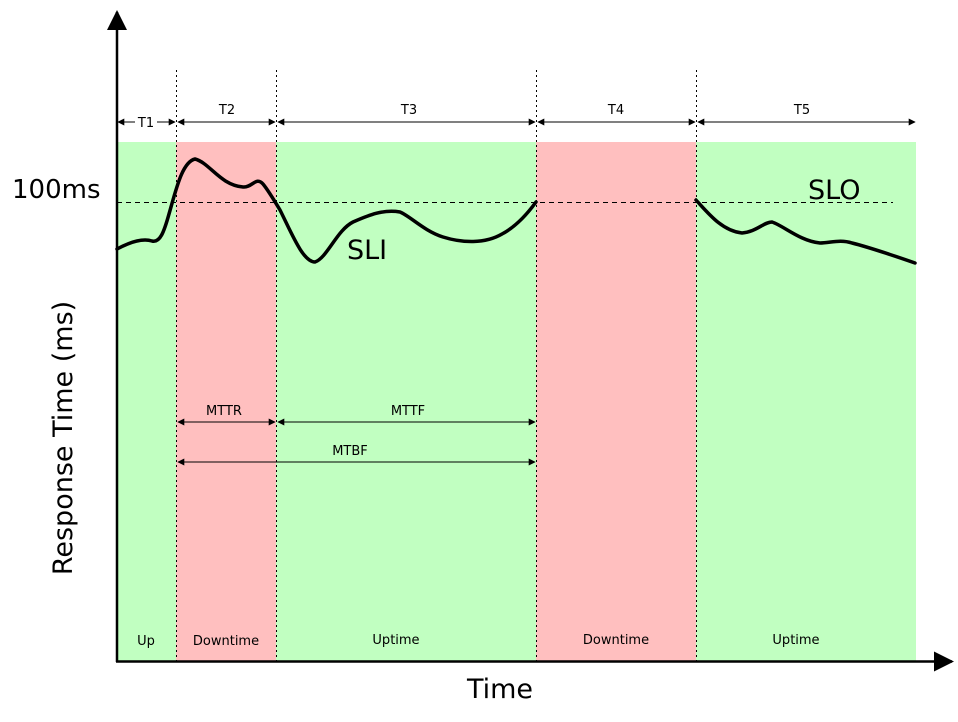 The width and height of the screenshot is (958, 722). I want to click on state-label-t5: Uptime, so click(795, 640).